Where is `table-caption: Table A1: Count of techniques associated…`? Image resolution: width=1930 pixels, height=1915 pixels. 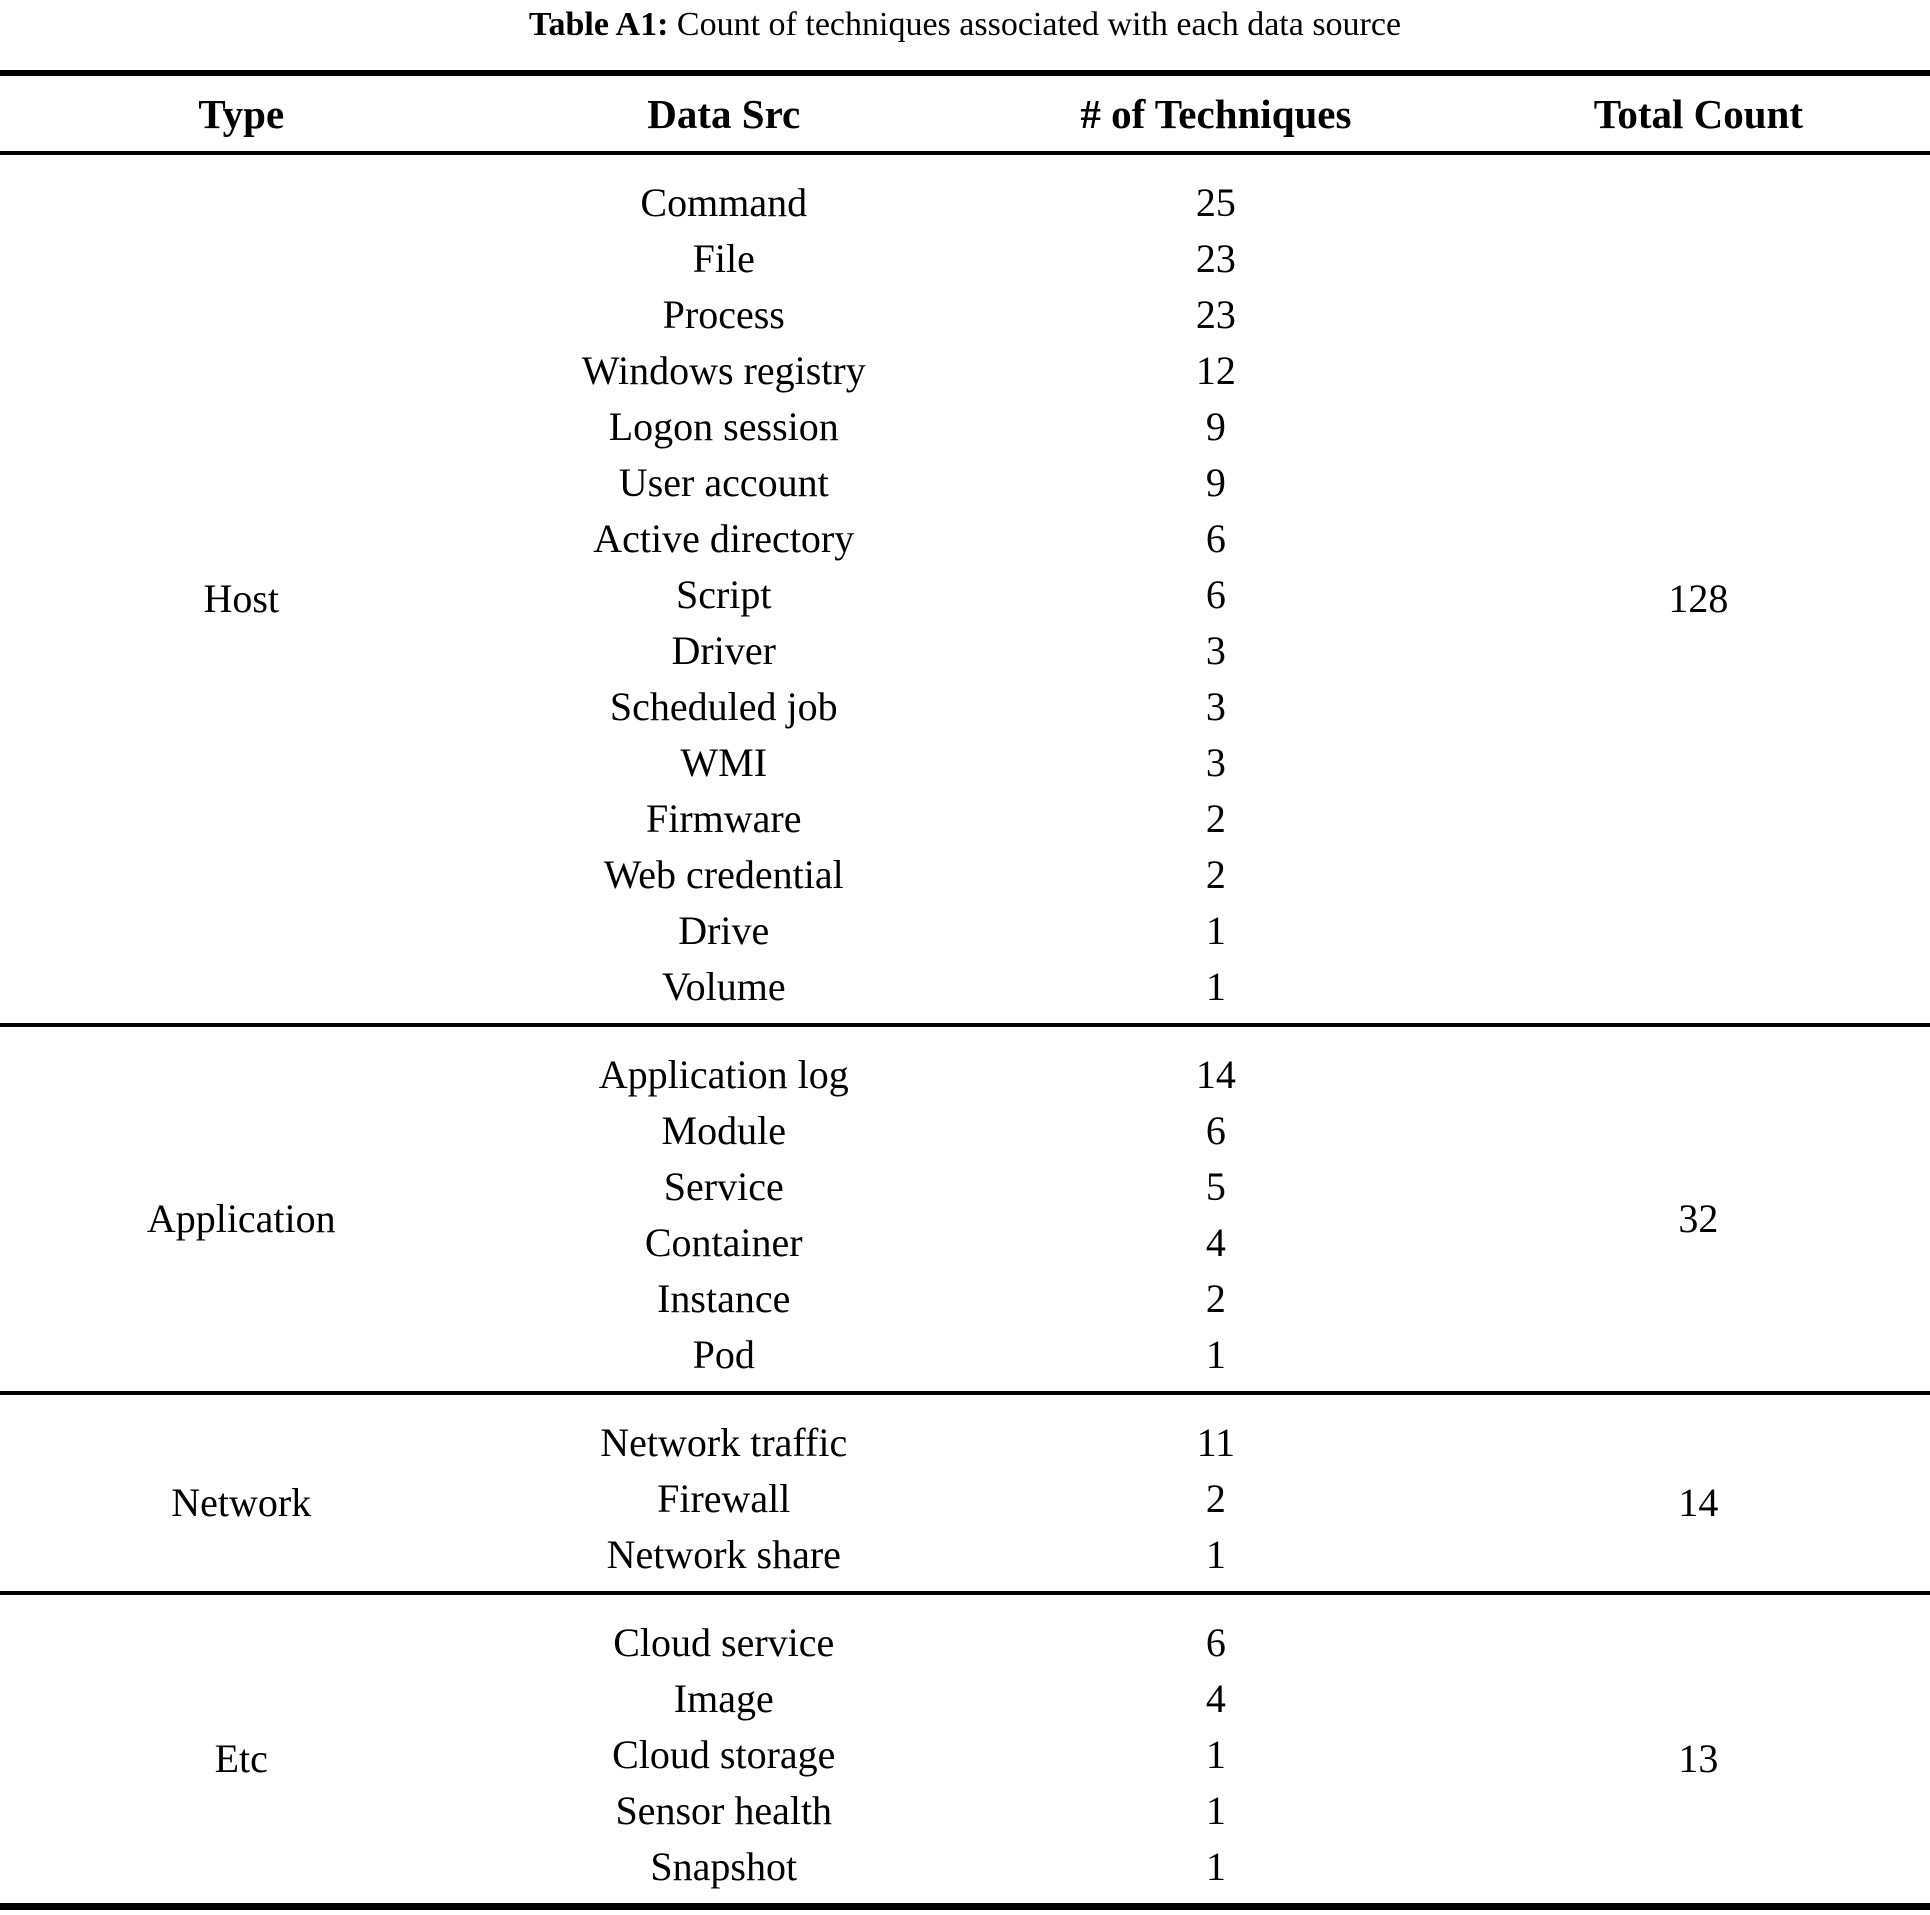
table-caption: Table A1: Count of techniques associated… is located at coordinates (965, 22).